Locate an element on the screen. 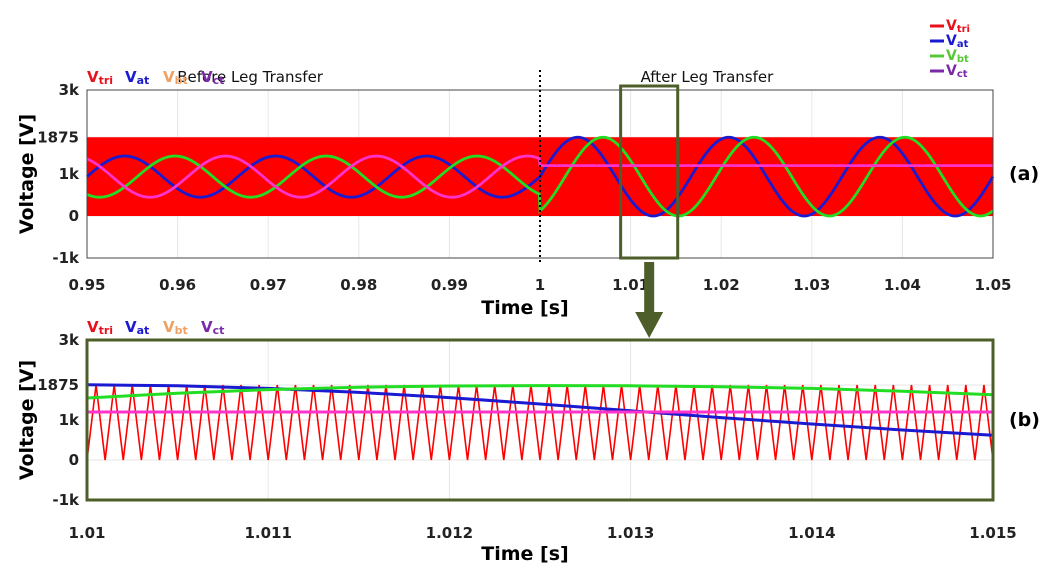  arrow-head is located at coordinates (649, 325).